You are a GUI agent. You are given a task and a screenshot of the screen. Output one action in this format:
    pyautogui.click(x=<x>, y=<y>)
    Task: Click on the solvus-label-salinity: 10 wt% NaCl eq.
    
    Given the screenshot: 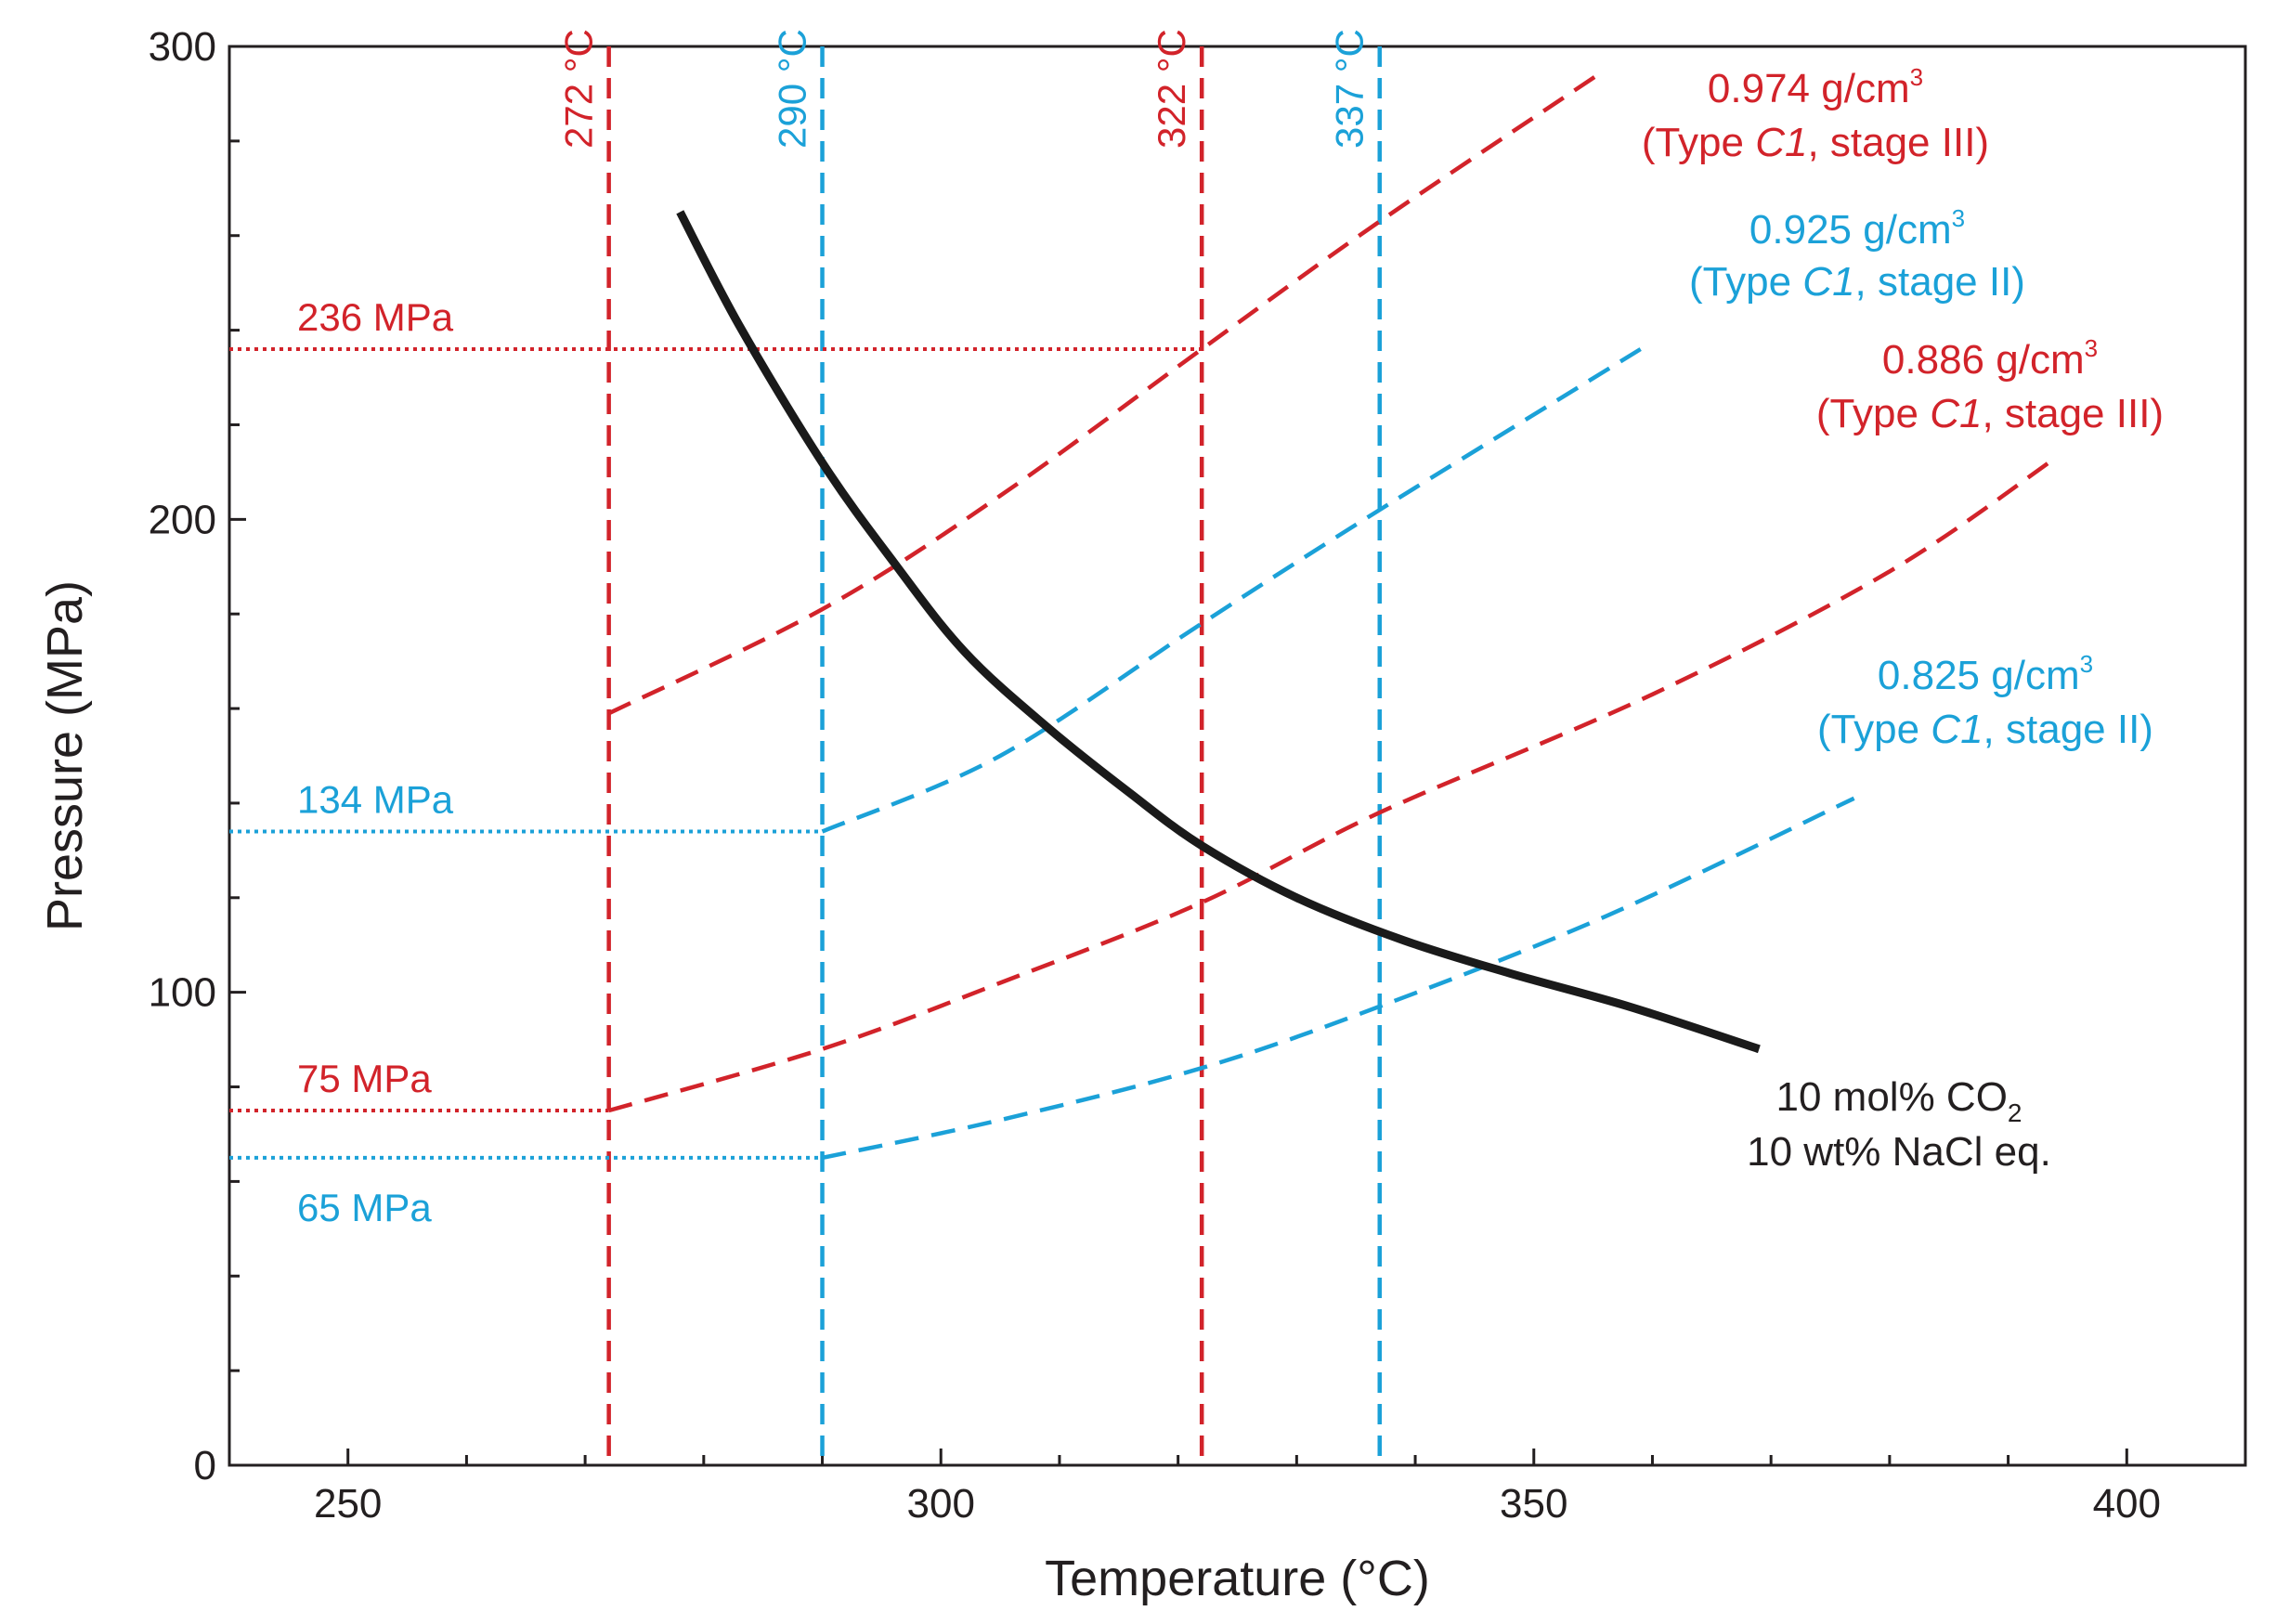 What is the action you would take?
    pyautogui.click(x=1899, y=1152)
    